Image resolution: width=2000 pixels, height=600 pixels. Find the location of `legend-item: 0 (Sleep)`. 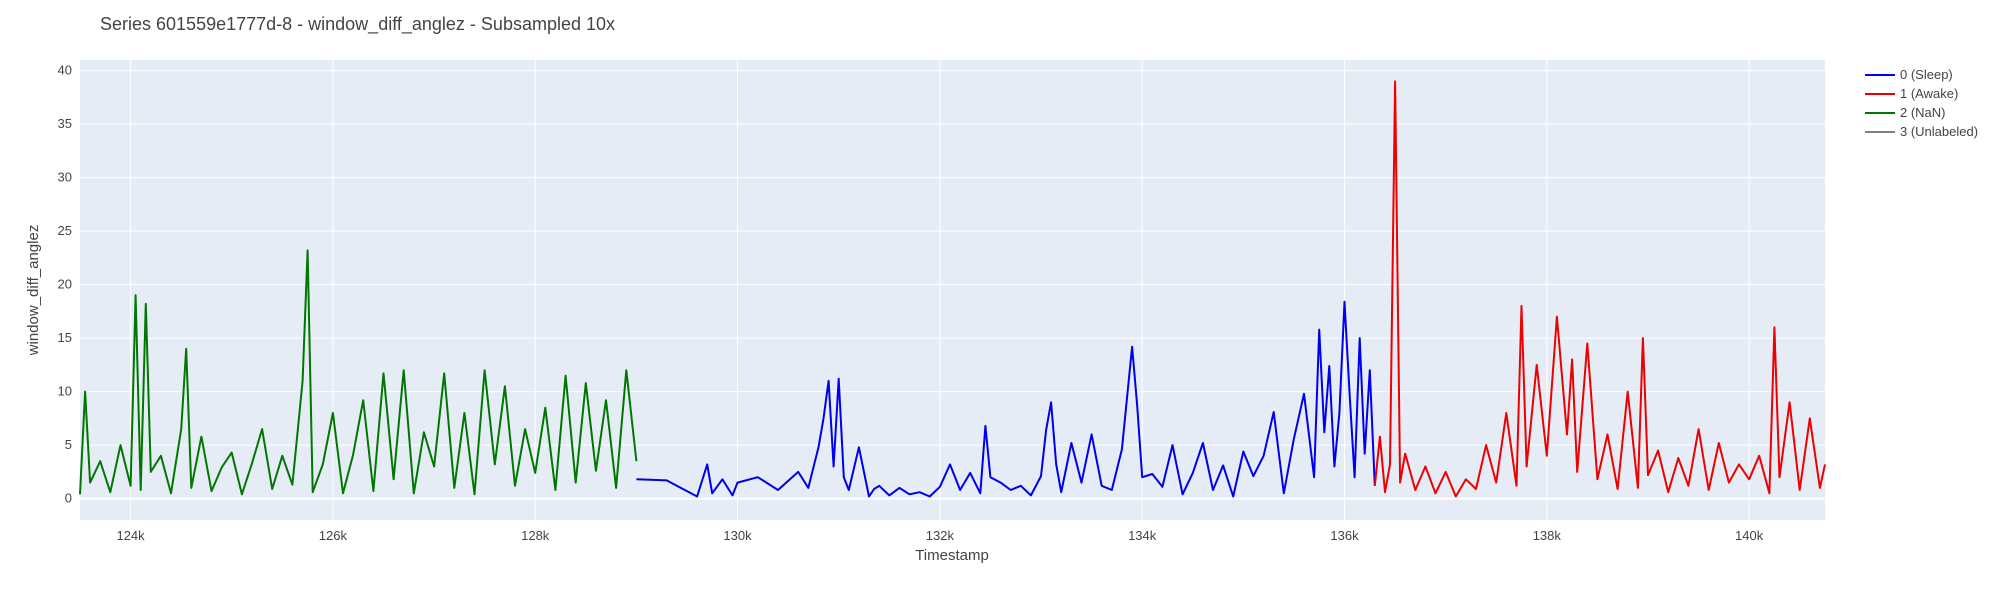

legend-item: 0 (Sleep) is located at coordinates (1909, 74).